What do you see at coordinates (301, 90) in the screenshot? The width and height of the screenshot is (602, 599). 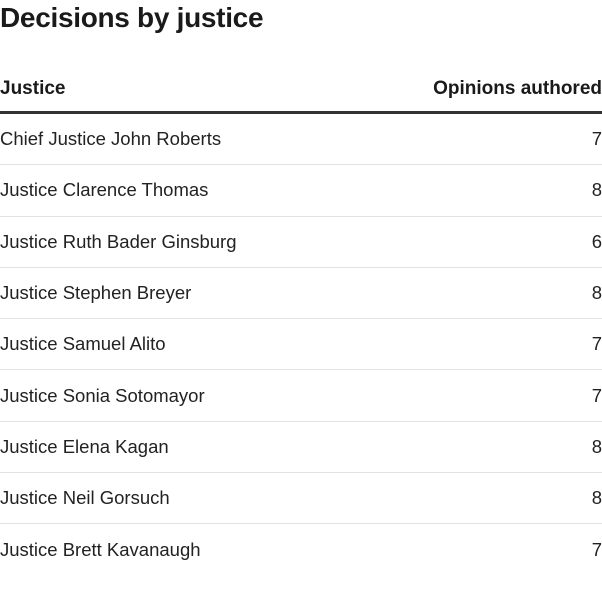 I see `table-header: Justice Opinions authored` at bounding box center [301, 90].